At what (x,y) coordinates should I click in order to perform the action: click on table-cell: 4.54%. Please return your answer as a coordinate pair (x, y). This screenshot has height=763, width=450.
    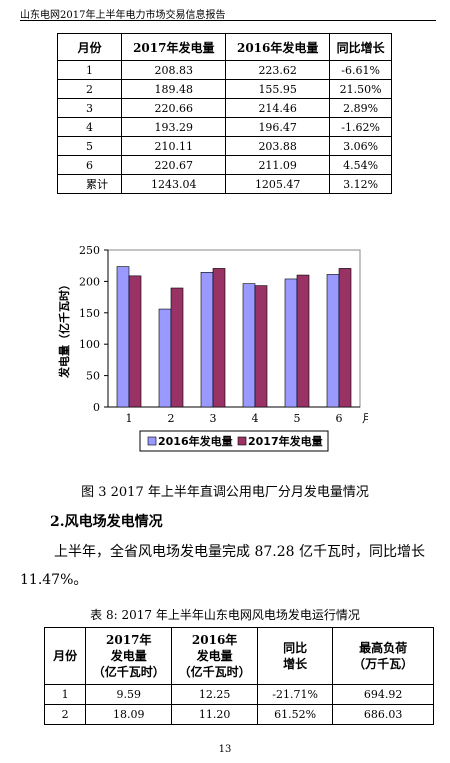
    Looking at the image, I should click on (360, 165).